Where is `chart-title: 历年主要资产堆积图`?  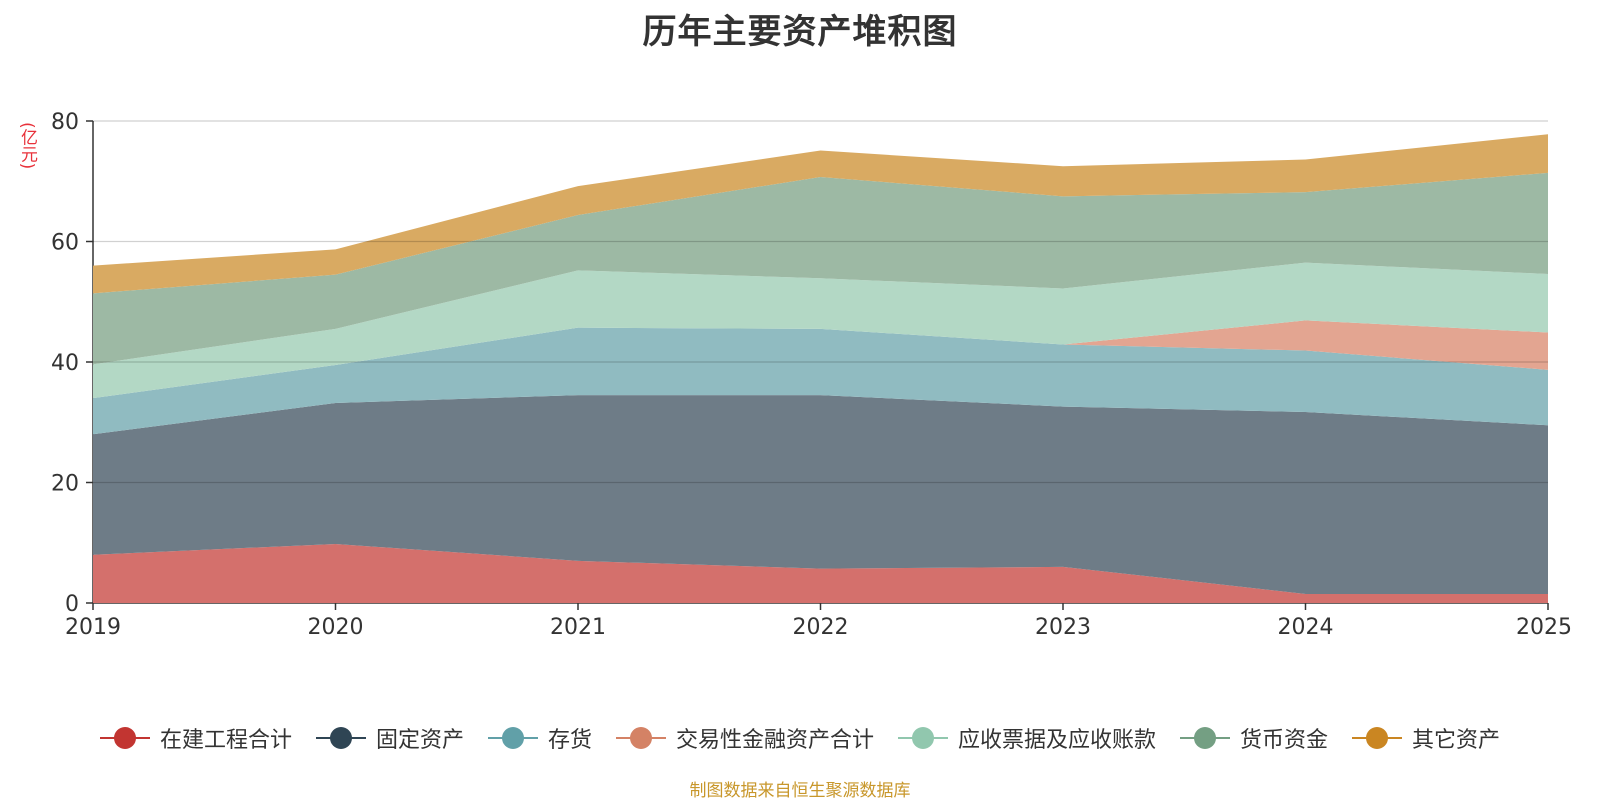 chart-title: 历年主要资产堆积图 is located at coordinates (800, 32).